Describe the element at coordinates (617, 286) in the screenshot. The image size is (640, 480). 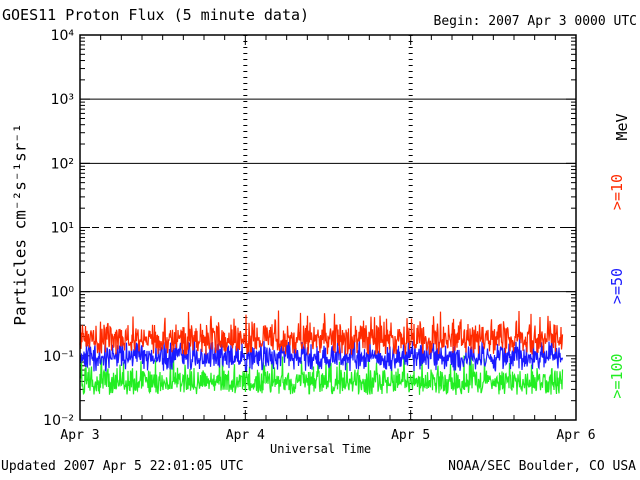
I see `legend-ge50-label: >=50` at that location.